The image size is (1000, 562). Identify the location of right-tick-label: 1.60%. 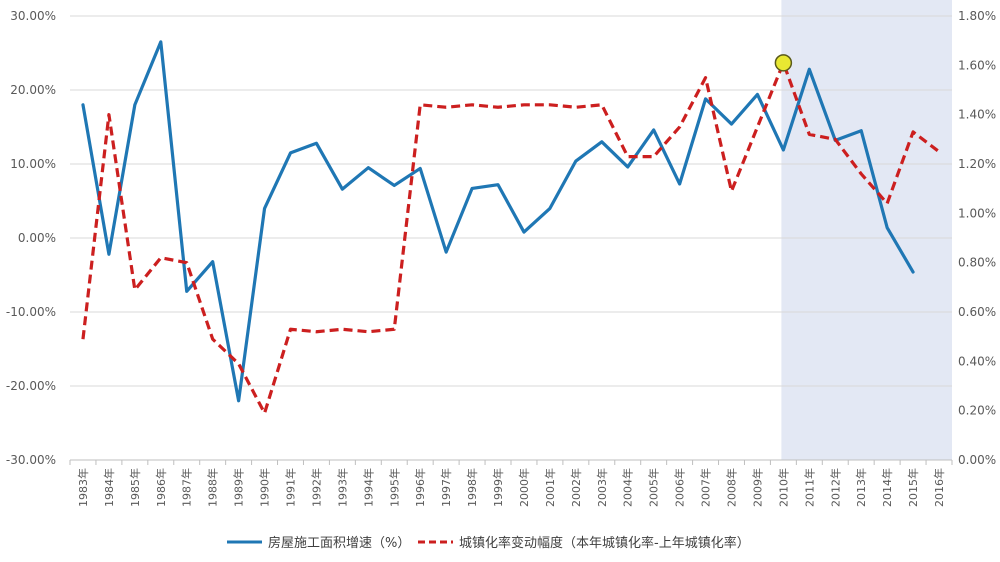
(977, 65).